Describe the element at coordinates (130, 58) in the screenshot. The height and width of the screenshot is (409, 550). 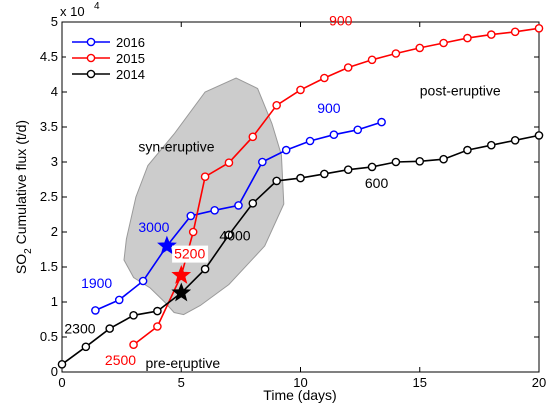
I see `legend-label-2015: 2015` at that location.